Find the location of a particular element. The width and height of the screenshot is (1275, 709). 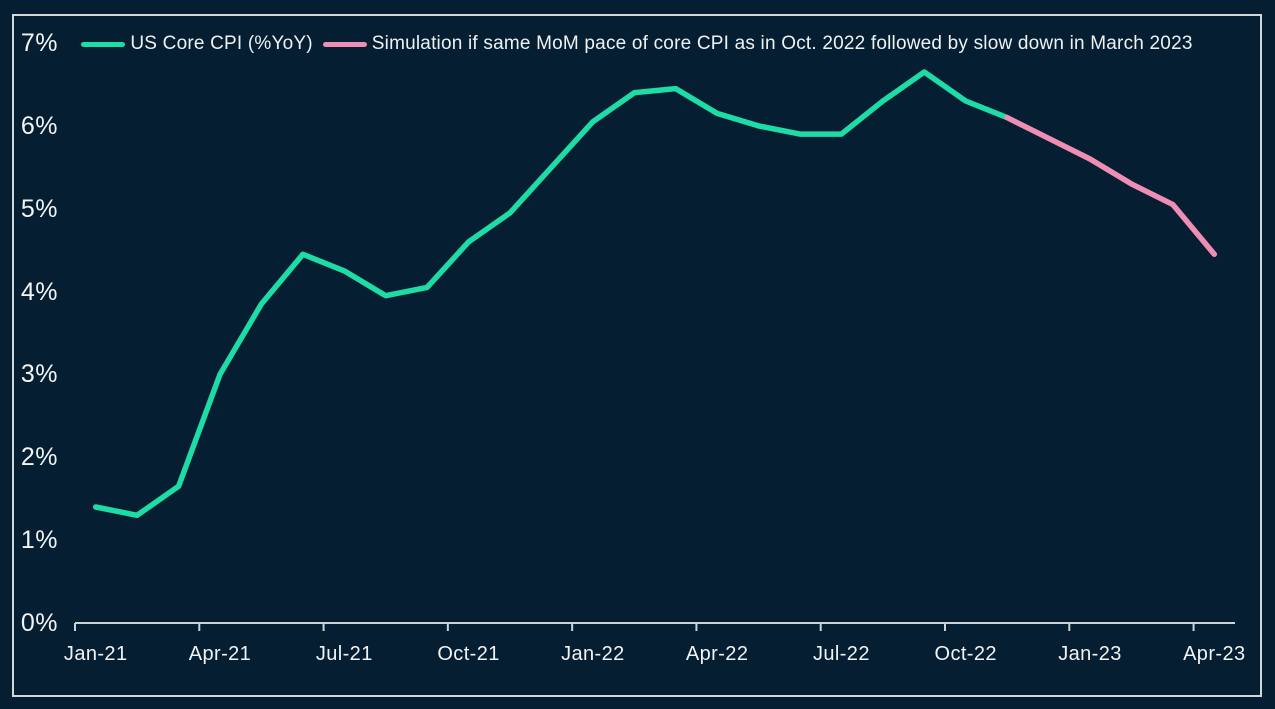

x-tick-label: Jan-23 is located at coordinates (1090, 654).